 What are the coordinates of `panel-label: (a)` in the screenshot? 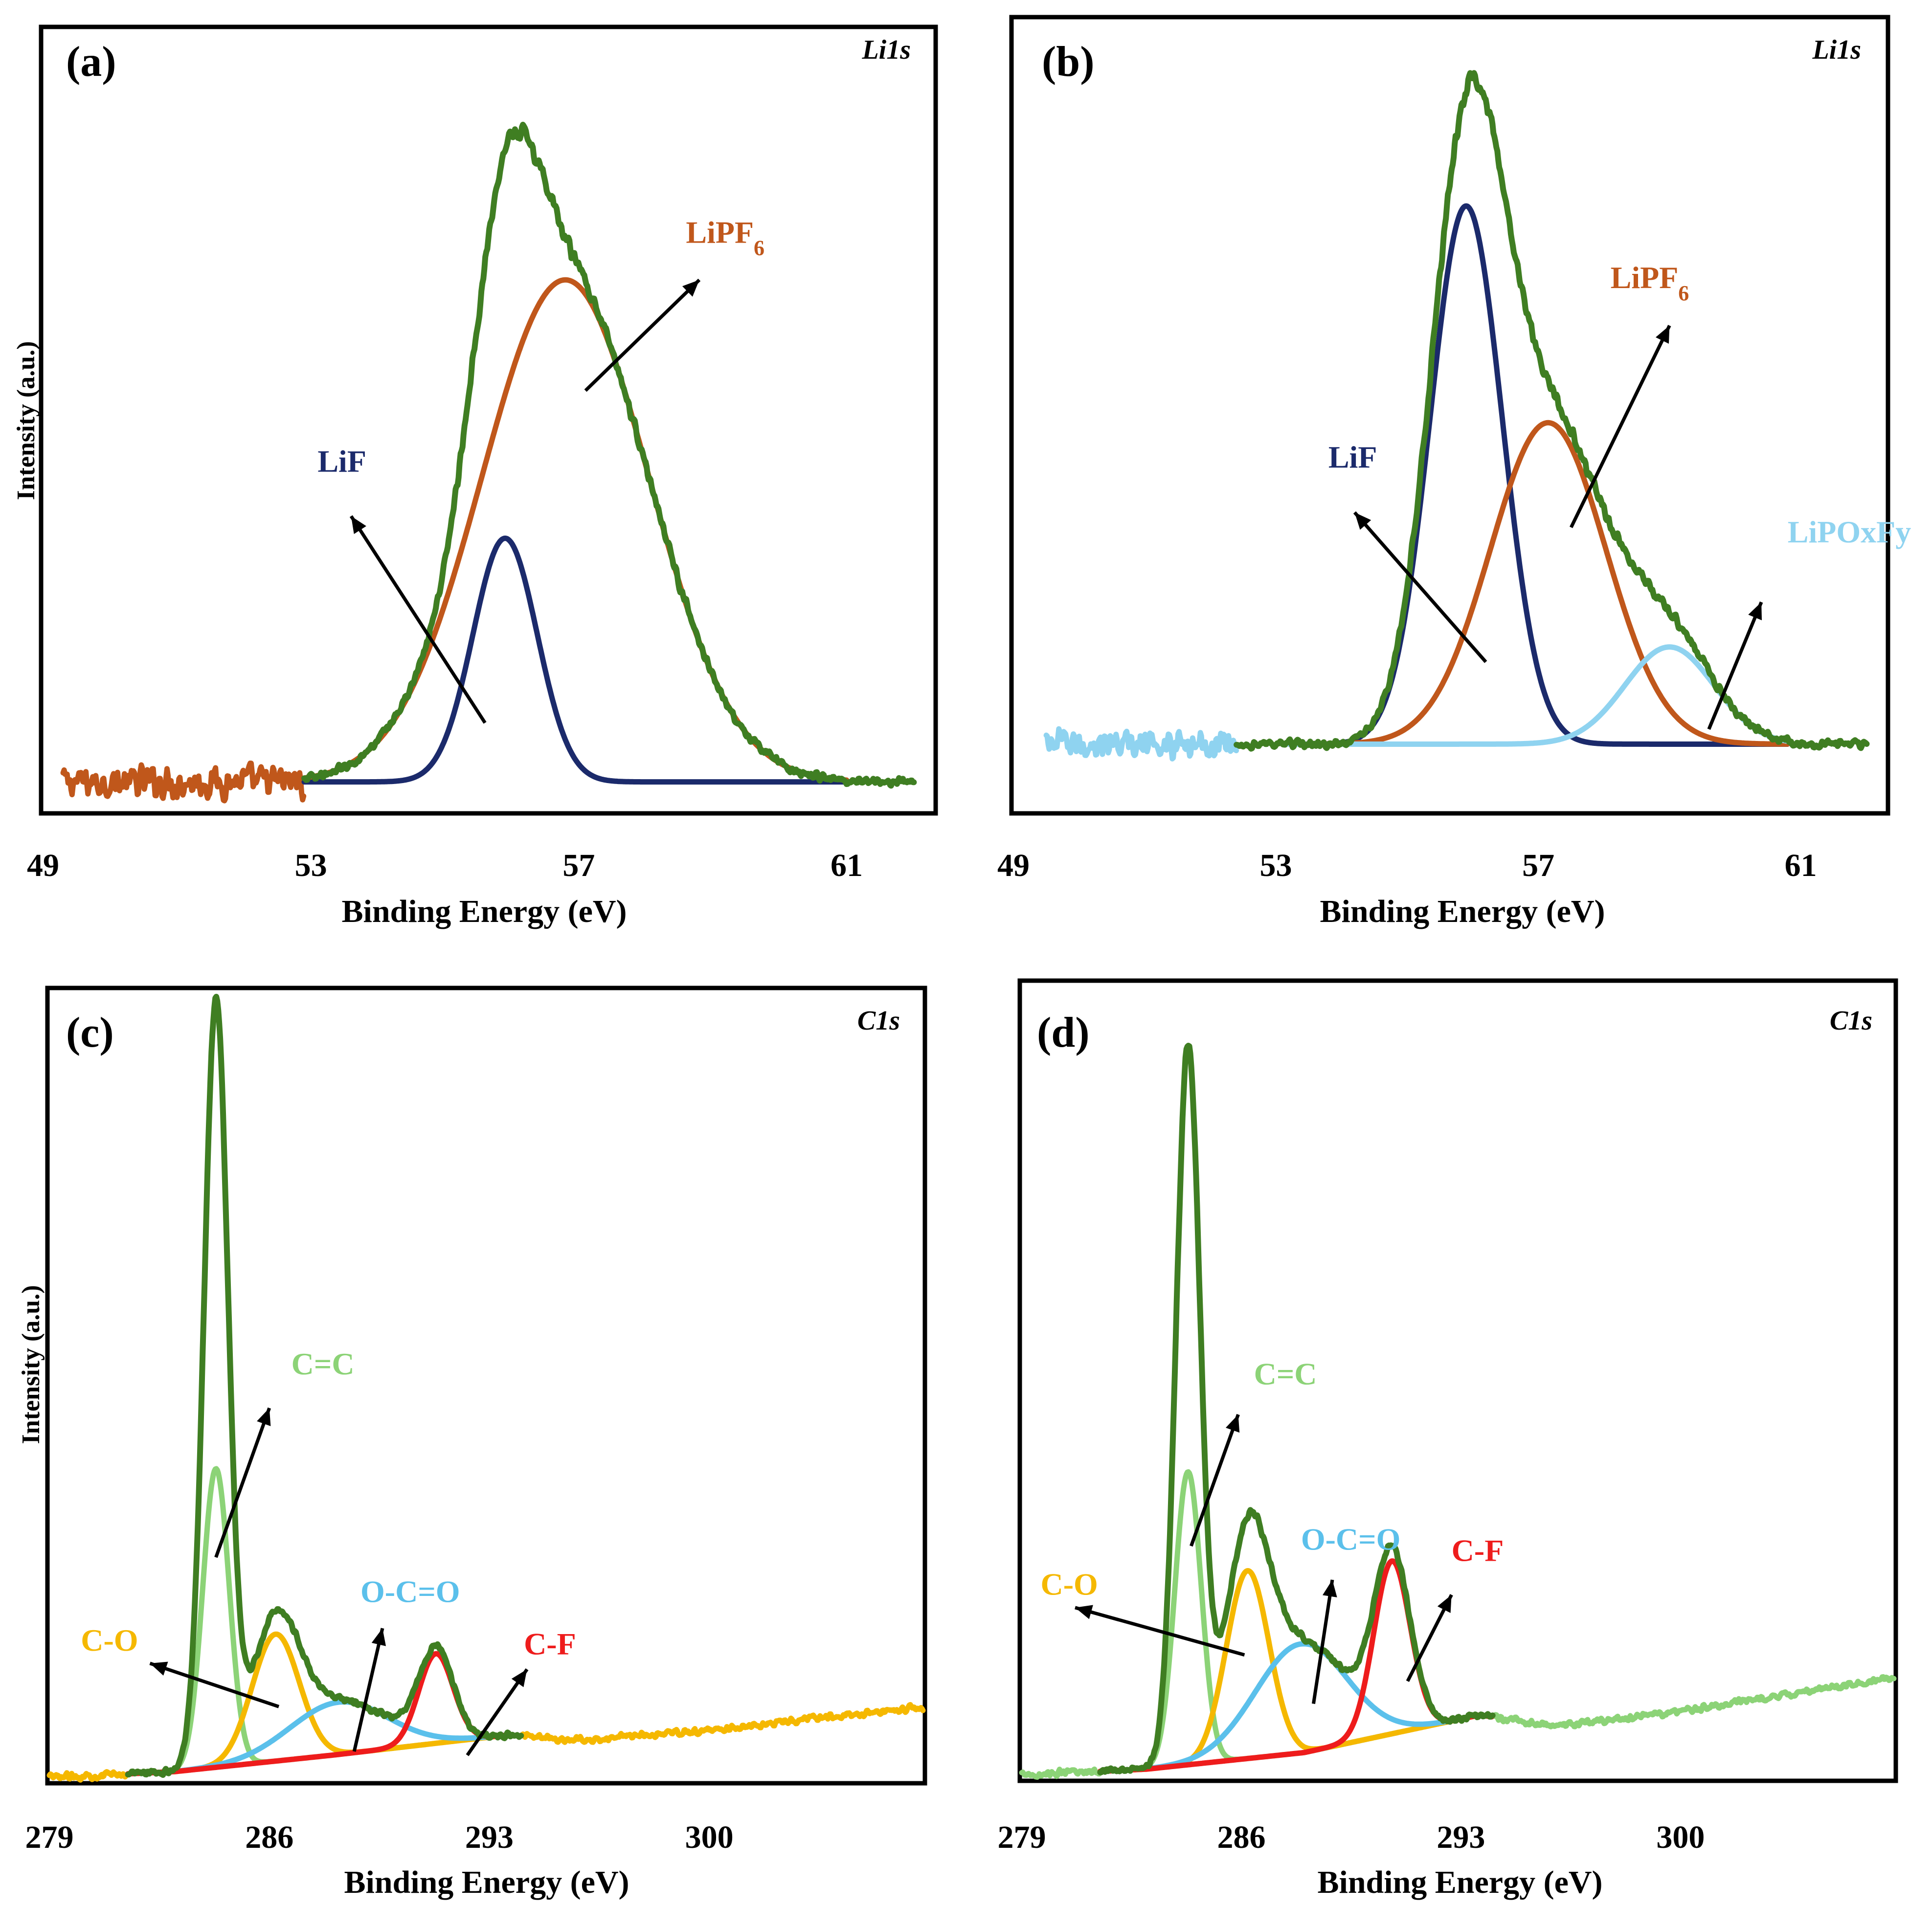 It's located at (91, 62).